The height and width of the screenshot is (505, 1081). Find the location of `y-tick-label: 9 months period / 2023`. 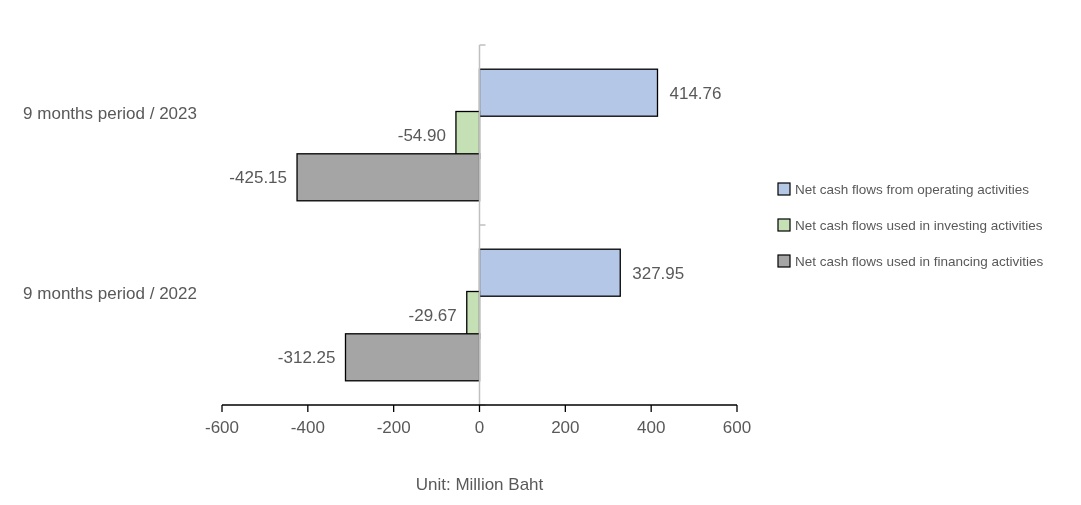

y-tick-label: 9 months period / 2023 is located at coordinates (110, 113).